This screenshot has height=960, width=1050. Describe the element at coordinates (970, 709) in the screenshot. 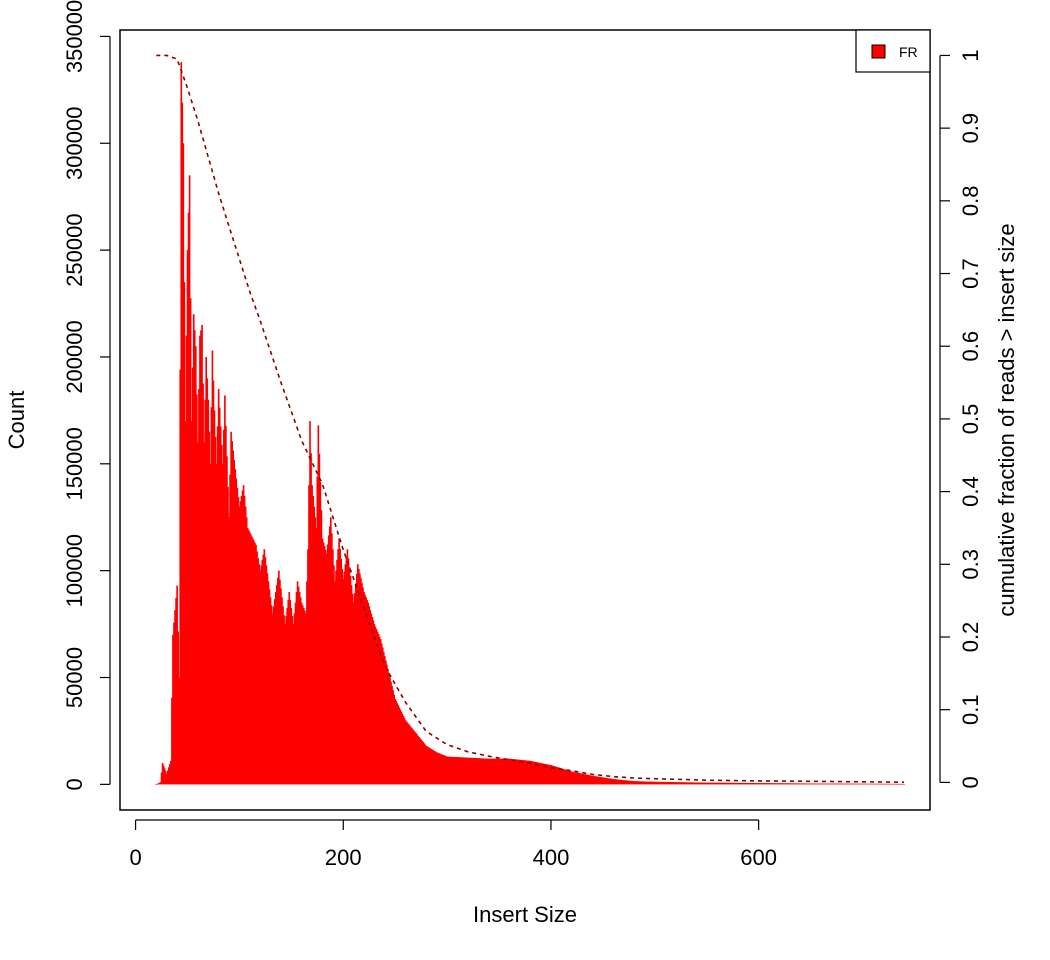

I see `y2-tick-label: 0.1` at that location.